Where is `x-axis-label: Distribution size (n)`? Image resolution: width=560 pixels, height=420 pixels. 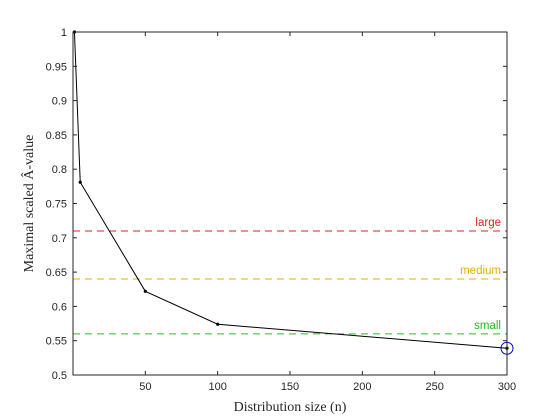
x-axis-label: Distribution size (n) is located at coordinates (290, 407).